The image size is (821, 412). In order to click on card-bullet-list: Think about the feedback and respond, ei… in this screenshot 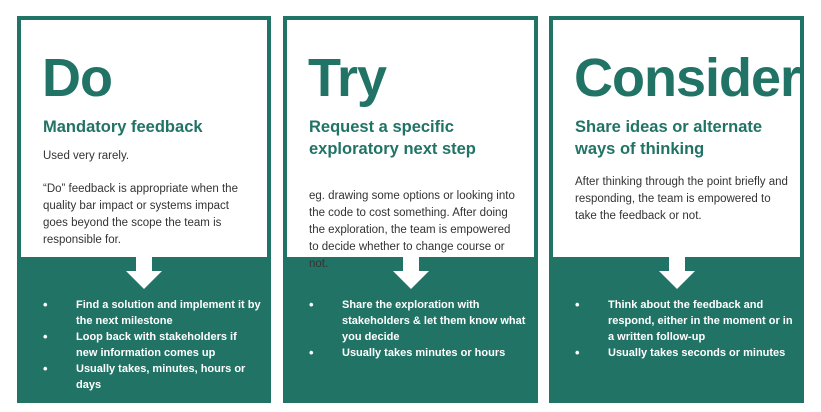, I will do `click(682, 329)`.